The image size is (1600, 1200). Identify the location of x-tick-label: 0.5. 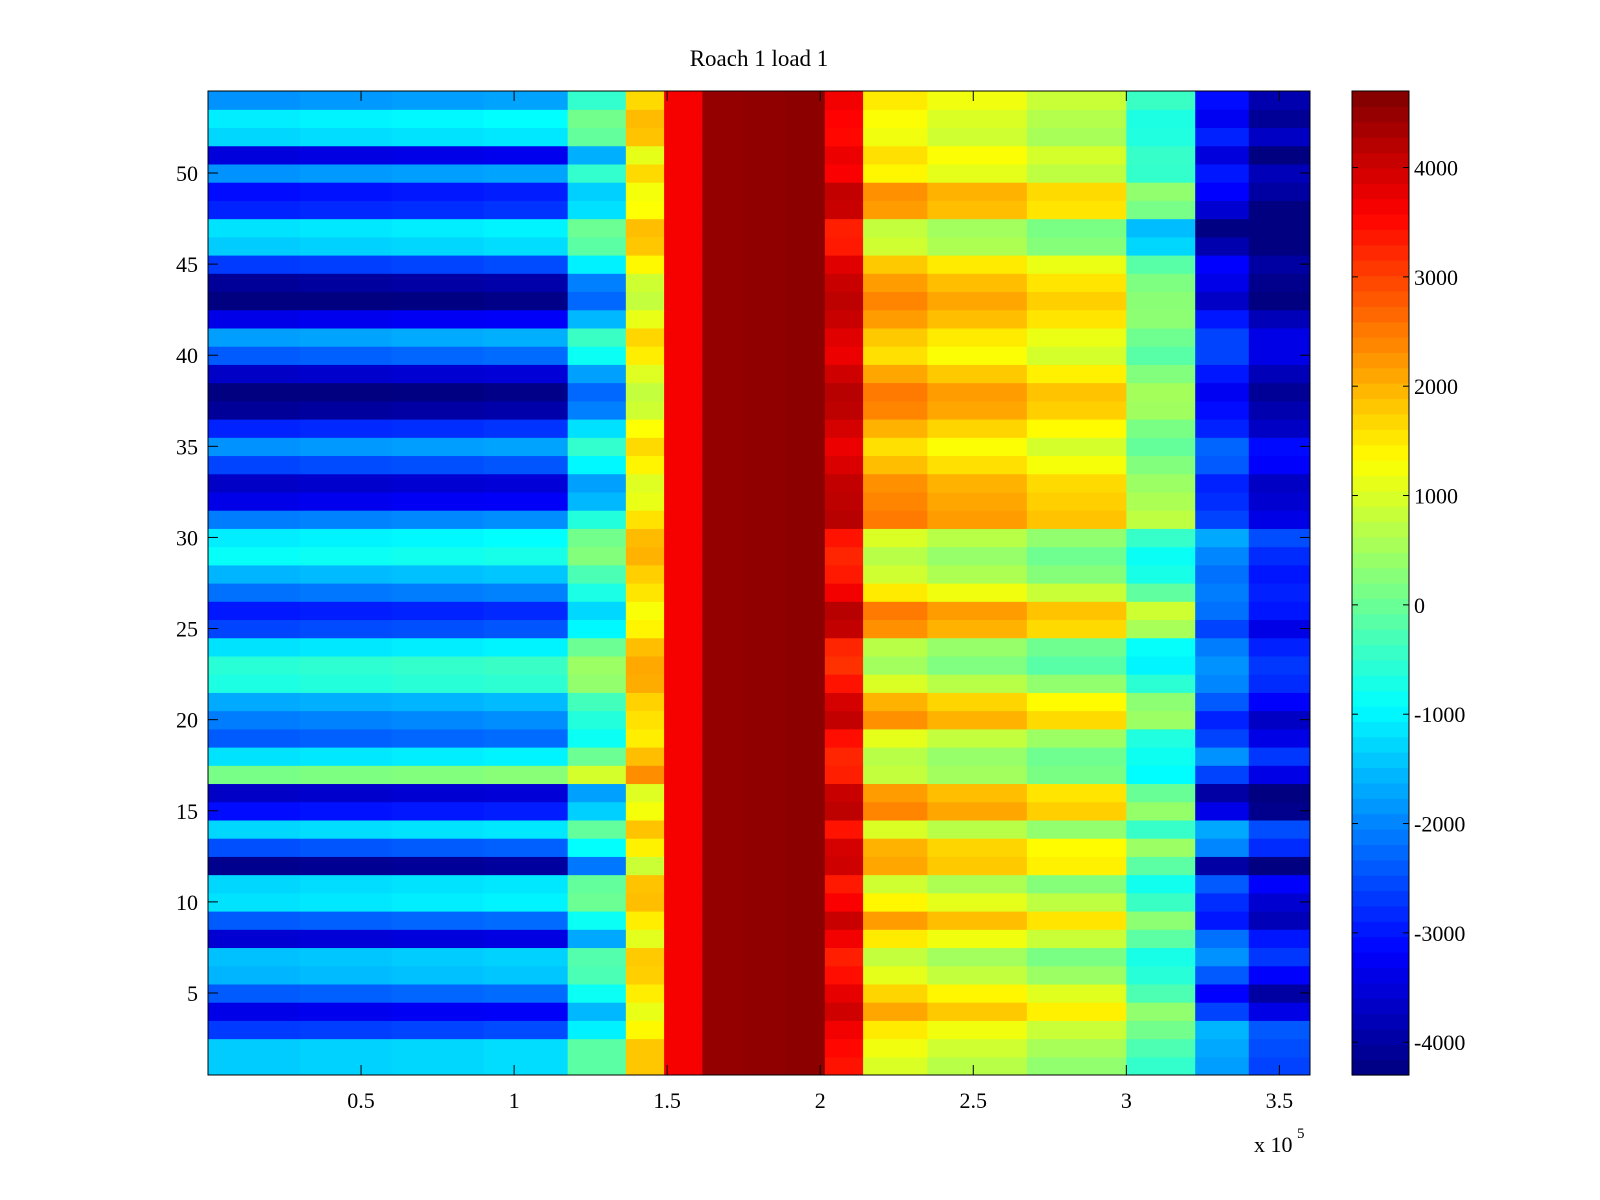
(361, 1100).